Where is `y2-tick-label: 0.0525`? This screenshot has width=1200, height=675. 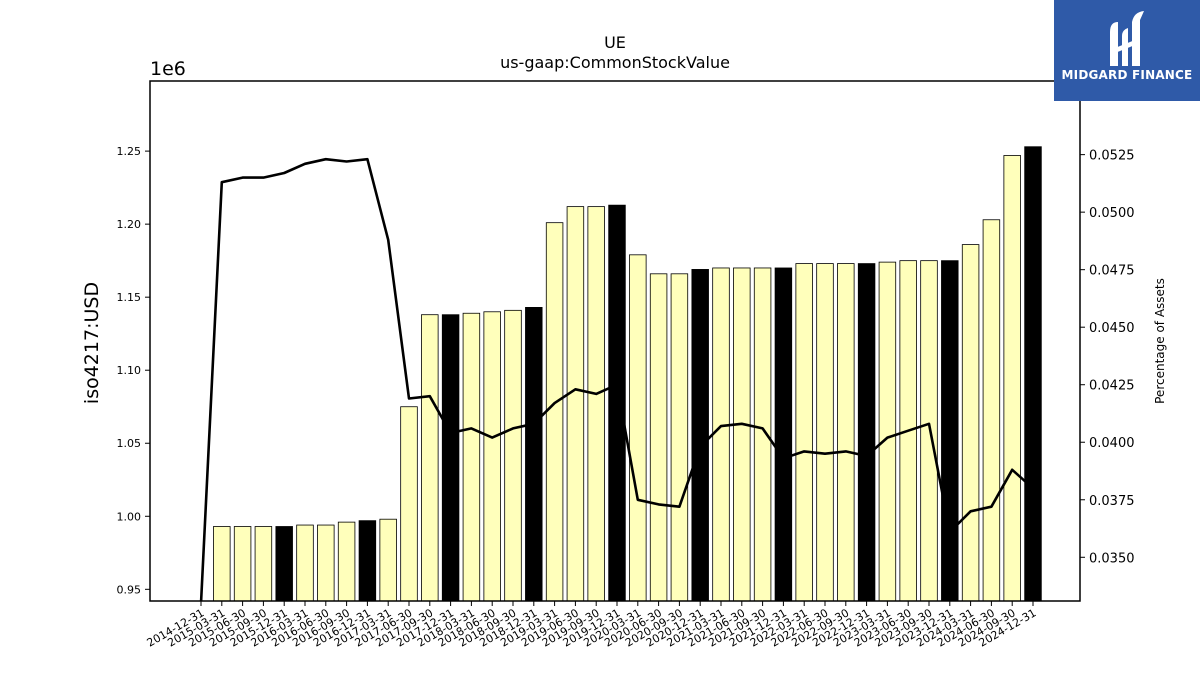
y2-tick-label: 0.0525 is located at coordinates (1112, 156).